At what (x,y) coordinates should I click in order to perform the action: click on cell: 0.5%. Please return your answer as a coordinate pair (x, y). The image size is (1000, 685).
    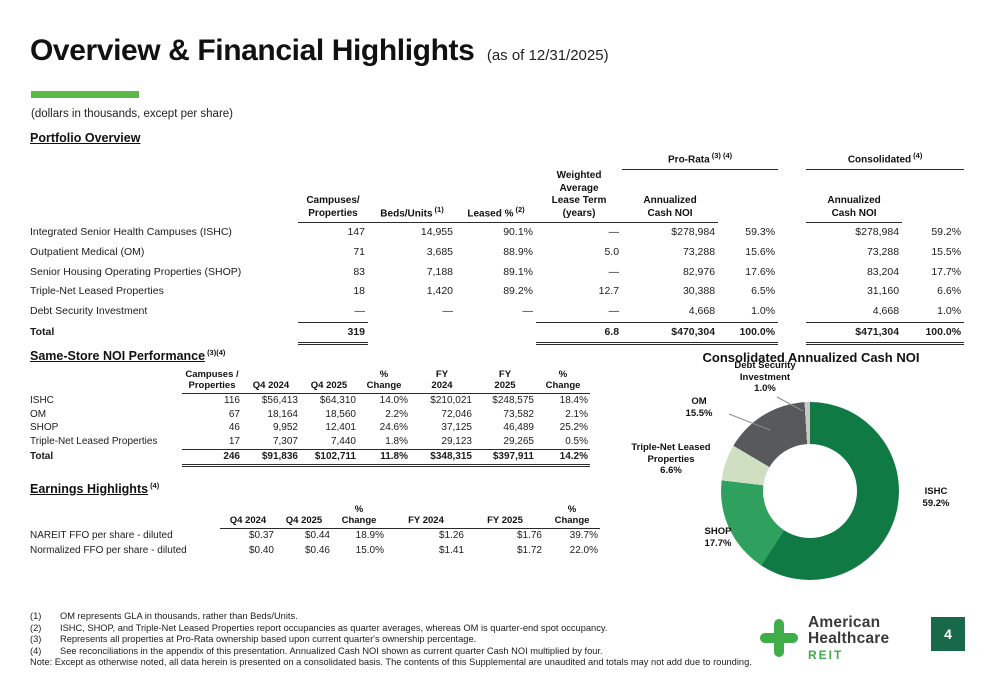
    Looking at the image, I should click on (576, 442).